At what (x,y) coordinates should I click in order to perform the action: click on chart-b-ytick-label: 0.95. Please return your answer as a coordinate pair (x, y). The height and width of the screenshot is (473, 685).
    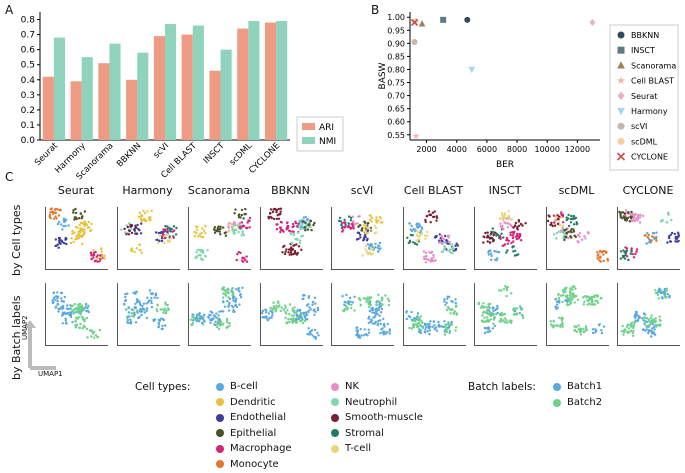
    Looking at the image, I should click on (396, 30).